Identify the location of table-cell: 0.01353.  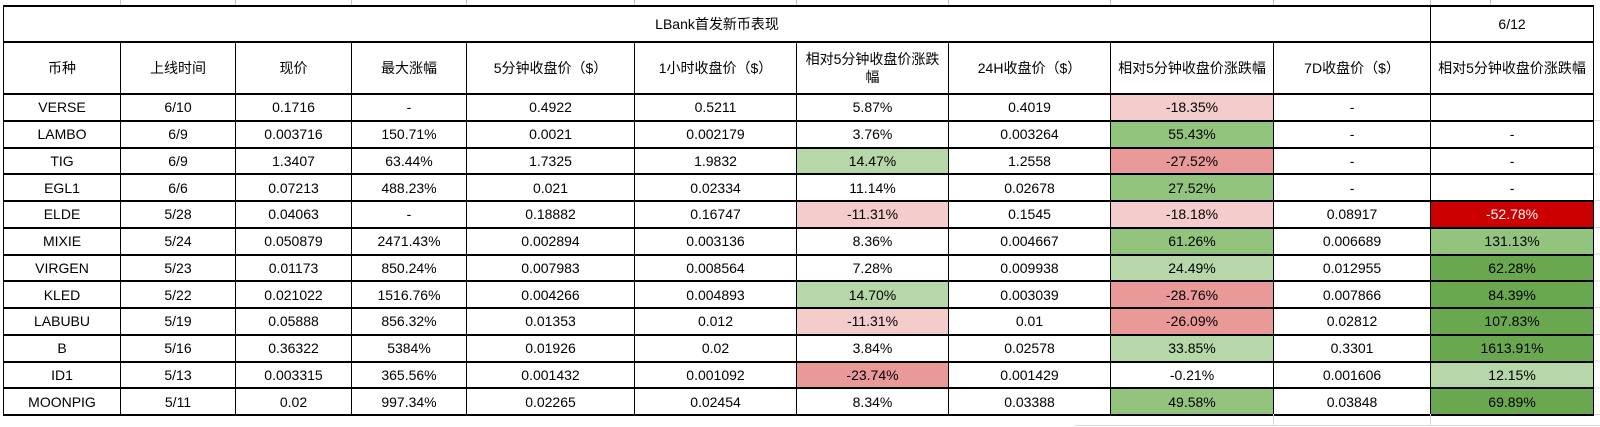
(550, 321).